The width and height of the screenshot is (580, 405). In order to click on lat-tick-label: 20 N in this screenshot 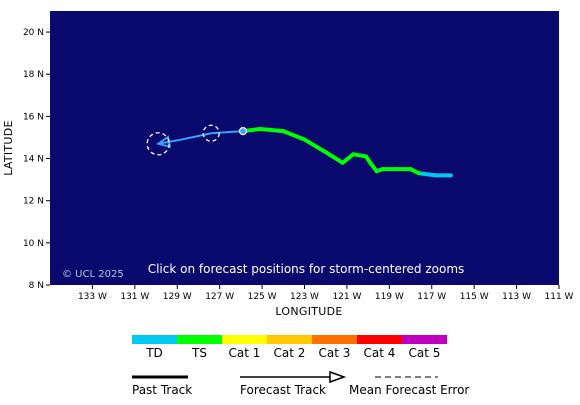, I will do `click(33, 33)`.